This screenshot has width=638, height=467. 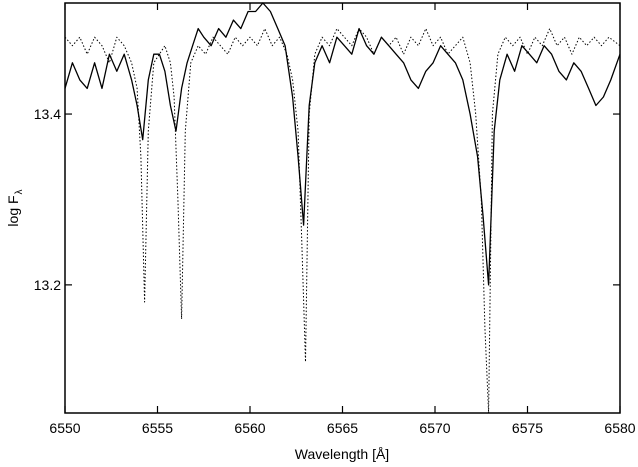 I want to click on svg-text: log Fλ, so click(x=15, y=207).